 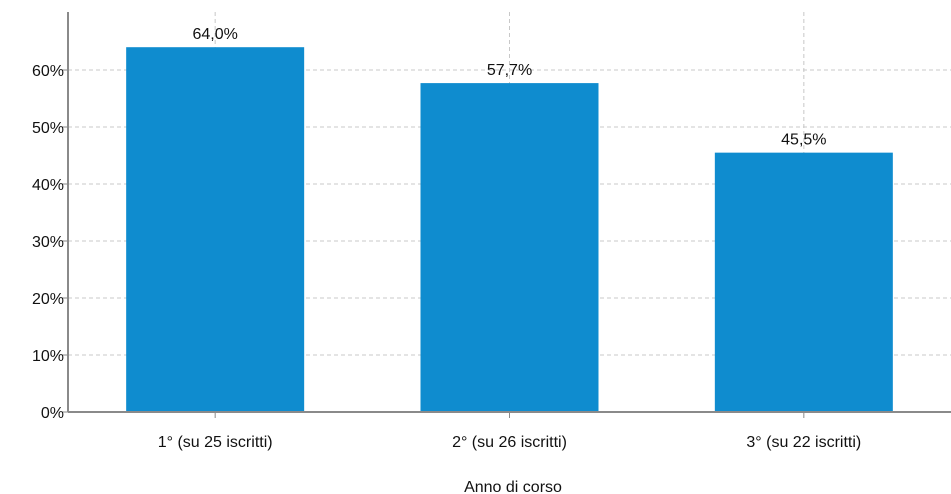 What do you see at coordinates (52, 413) in the screenshot?
I see `y-tick-label: 0%` at bounding box center [52, 413].